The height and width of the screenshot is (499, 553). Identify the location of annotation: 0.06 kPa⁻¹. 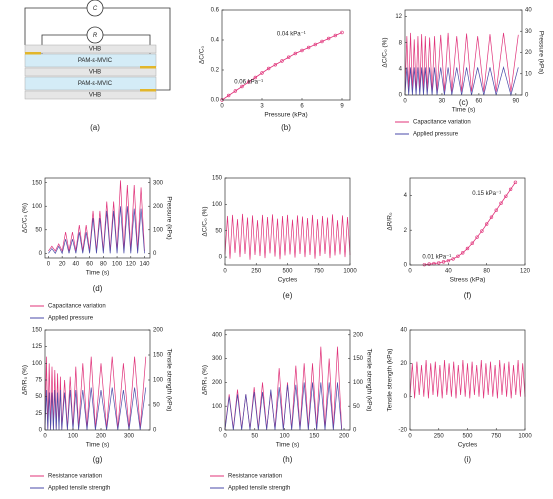
(248, 83).